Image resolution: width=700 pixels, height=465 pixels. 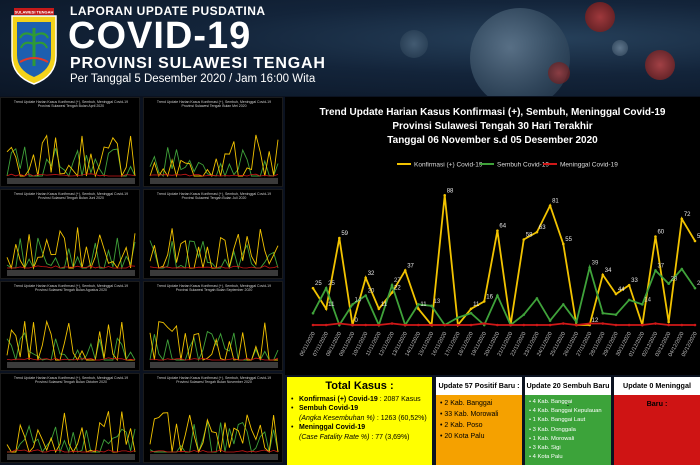 What do you see at coordinates (479, 386) in the screenshot?
I see `new-positive-title: Update 57 Positif Baru :` at bounding box center [479, 386].